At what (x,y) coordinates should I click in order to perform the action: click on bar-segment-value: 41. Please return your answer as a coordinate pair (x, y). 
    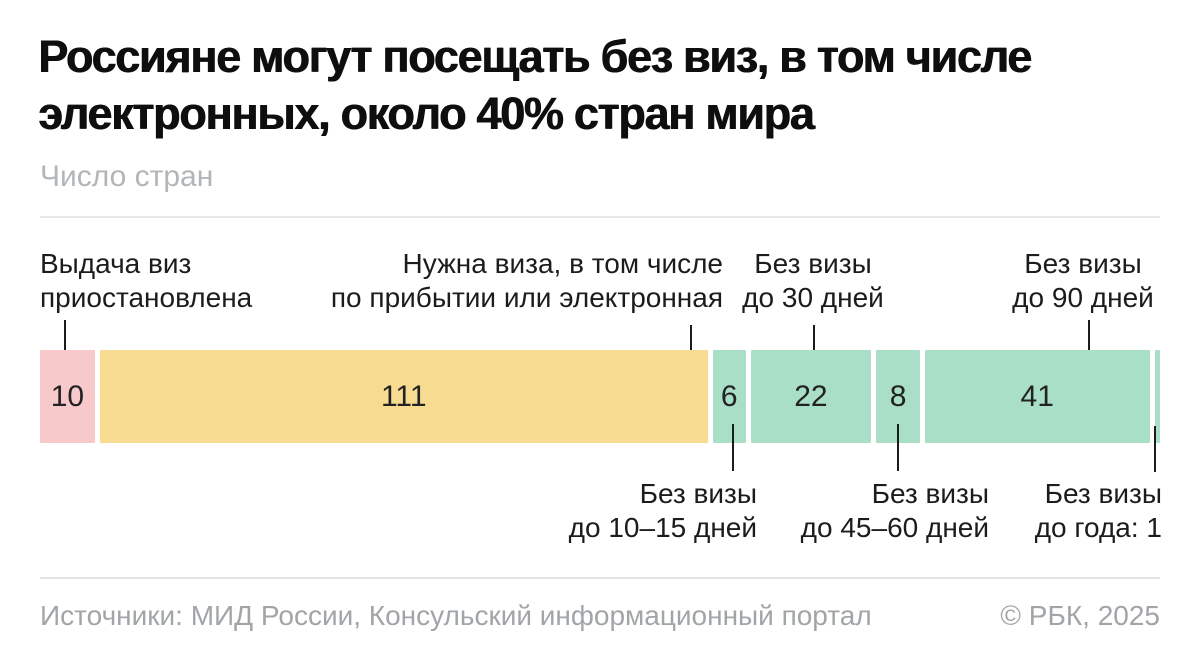
    Looking at the image, I should click on (1037, 396).